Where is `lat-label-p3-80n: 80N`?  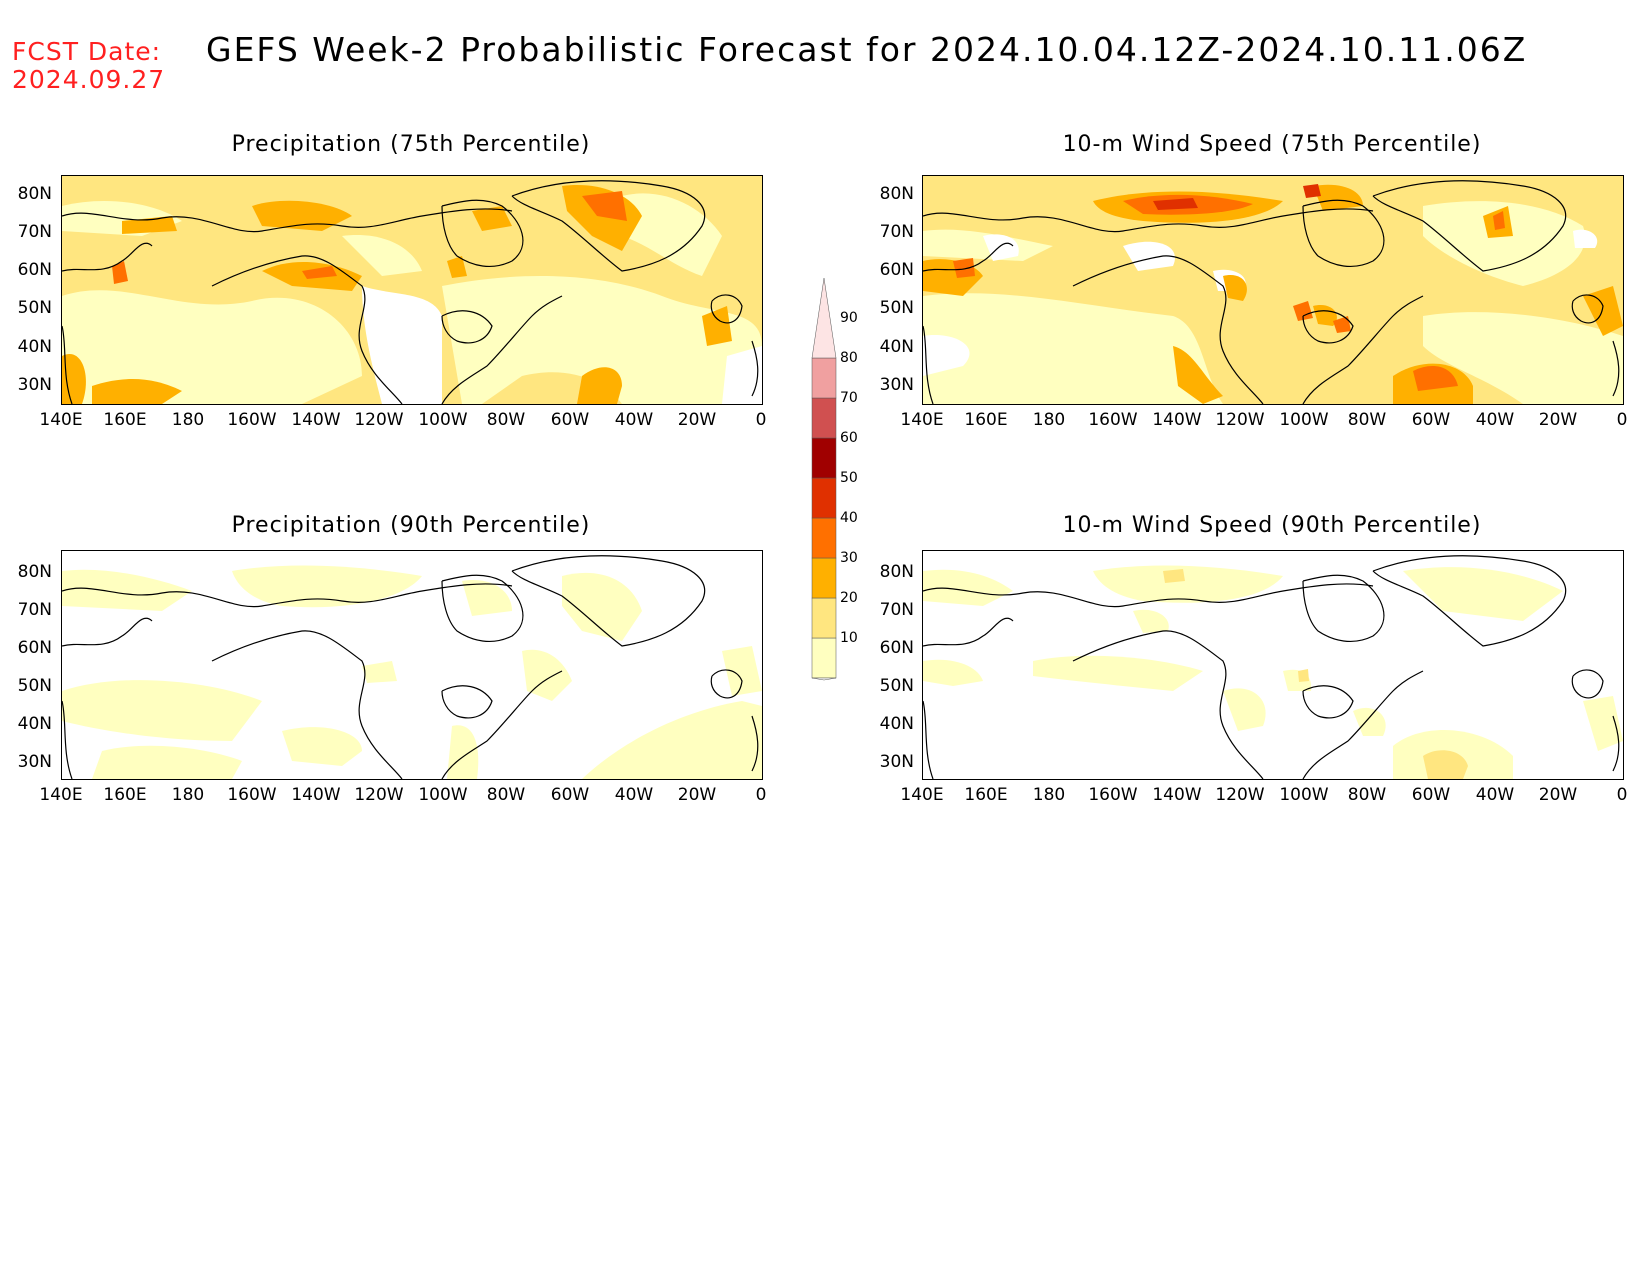 lat-label-p3-80n: 80N is located at coordinates (34, 572).